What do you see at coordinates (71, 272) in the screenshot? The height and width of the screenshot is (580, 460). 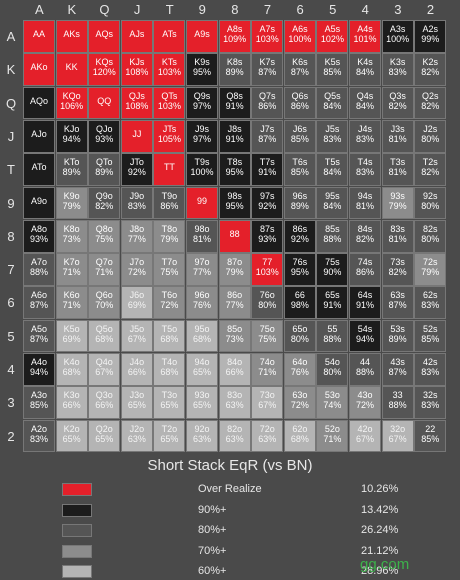 I see `hand-value: 71%` at bounding box center [71, 272].